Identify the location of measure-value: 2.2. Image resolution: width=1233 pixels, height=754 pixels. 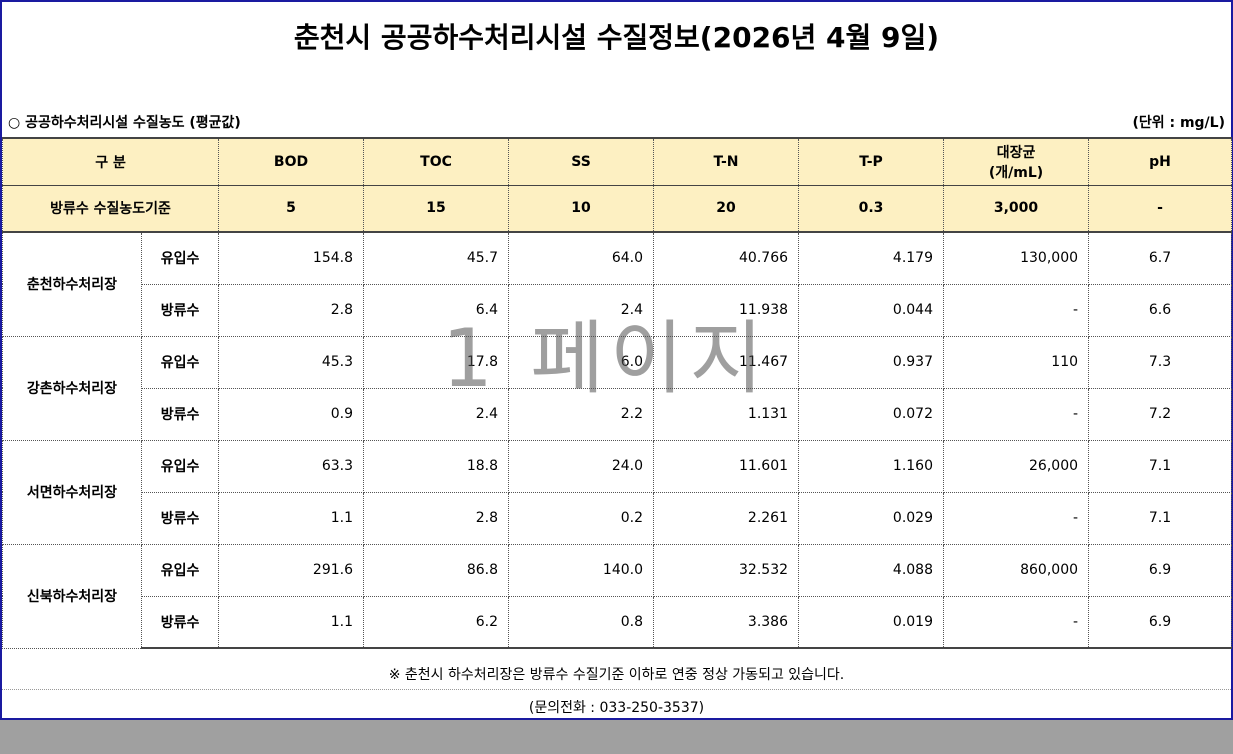
(581, 414).